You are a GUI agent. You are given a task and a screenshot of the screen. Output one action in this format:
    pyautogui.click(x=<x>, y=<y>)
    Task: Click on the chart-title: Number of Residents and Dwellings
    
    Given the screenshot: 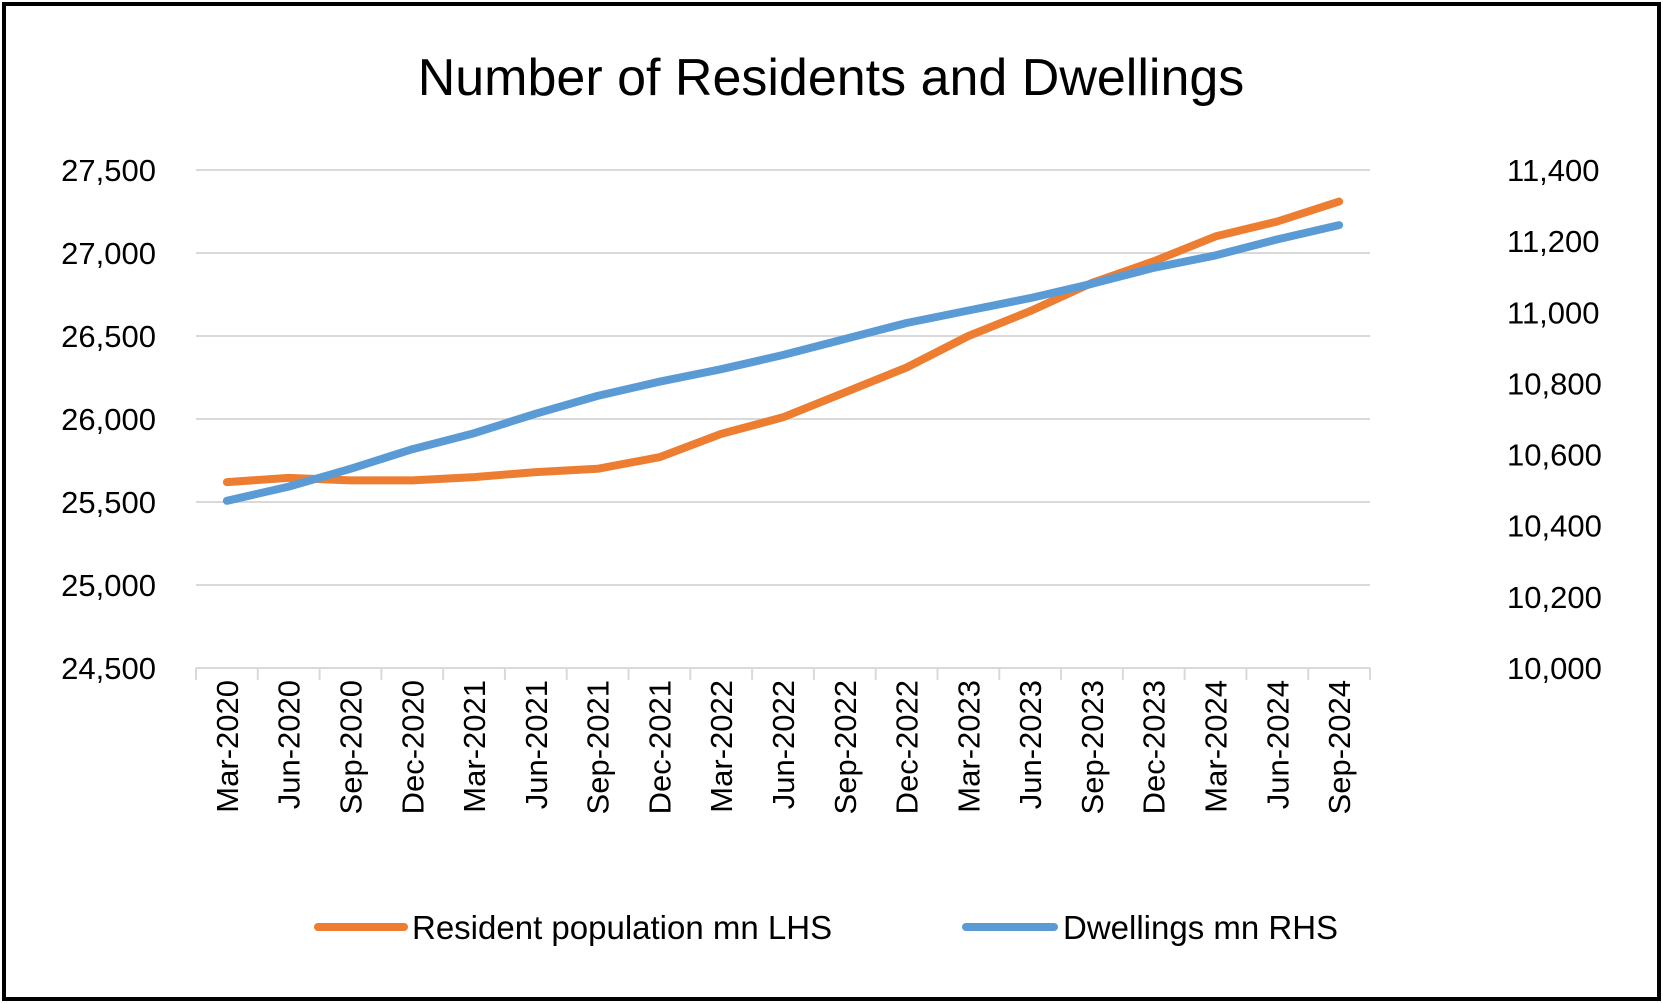 What is the action you would take?
    pyautogui.click(x=831, y=78)
    